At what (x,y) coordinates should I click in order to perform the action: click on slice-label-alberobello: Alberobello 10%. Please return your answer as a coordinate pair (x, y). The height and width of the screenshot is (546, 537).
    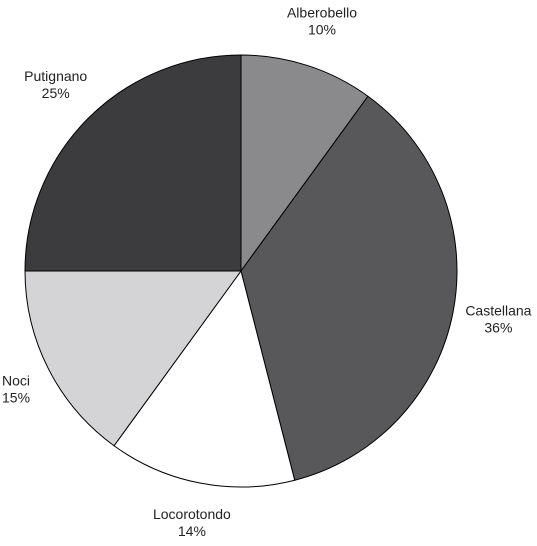
    Looking at the image, I should click on (322, 20).